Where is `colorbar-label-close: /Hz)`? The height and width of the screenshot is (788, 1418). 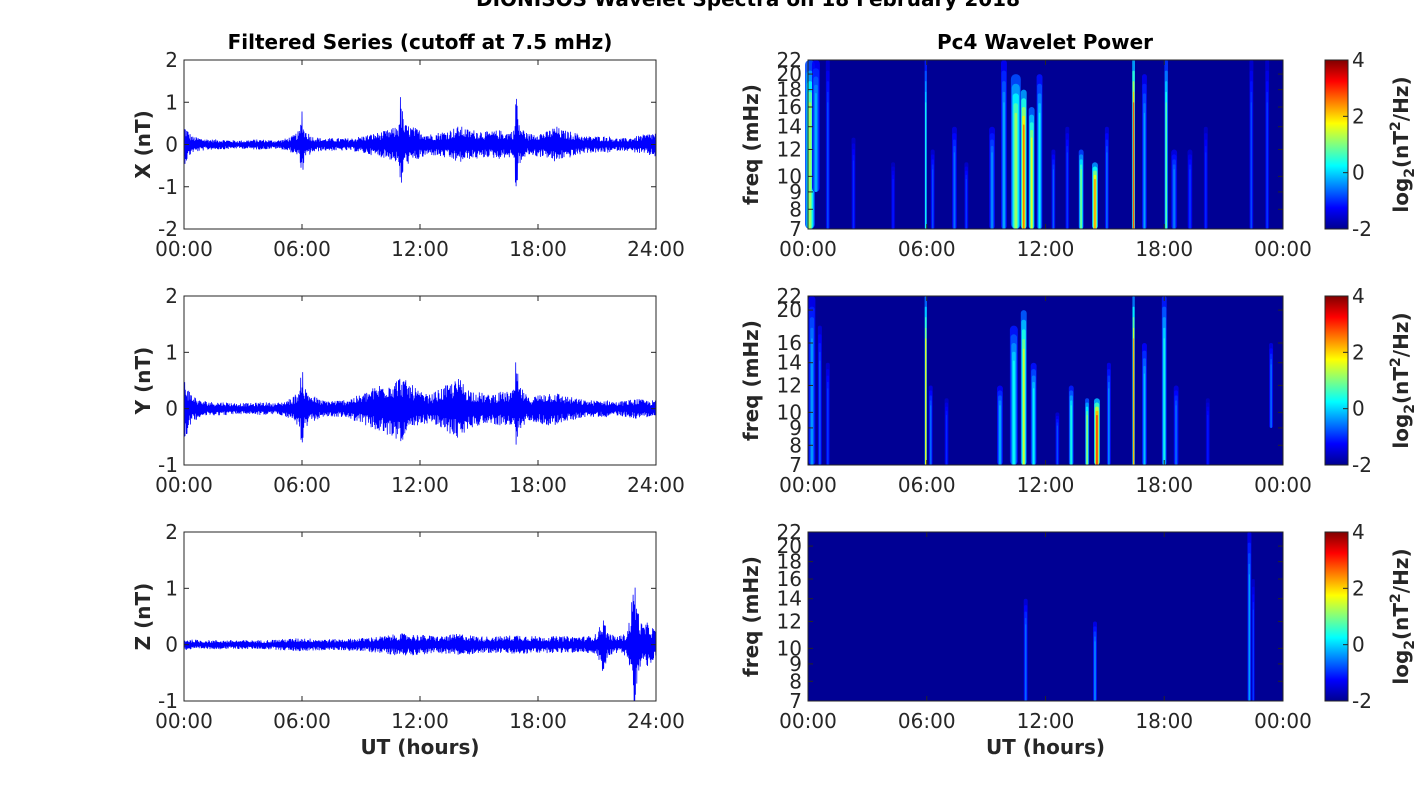 colorbar-label-close: /Hz) is located at coordinates (1401, 334).